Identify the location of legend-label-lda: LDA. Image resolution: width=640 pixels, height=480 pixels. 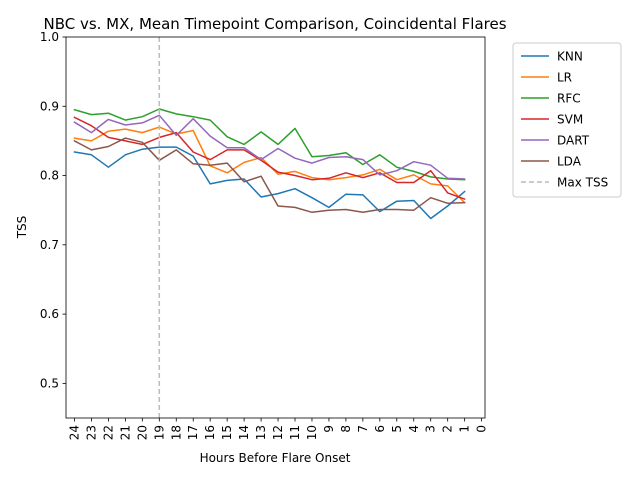
(569, 162).